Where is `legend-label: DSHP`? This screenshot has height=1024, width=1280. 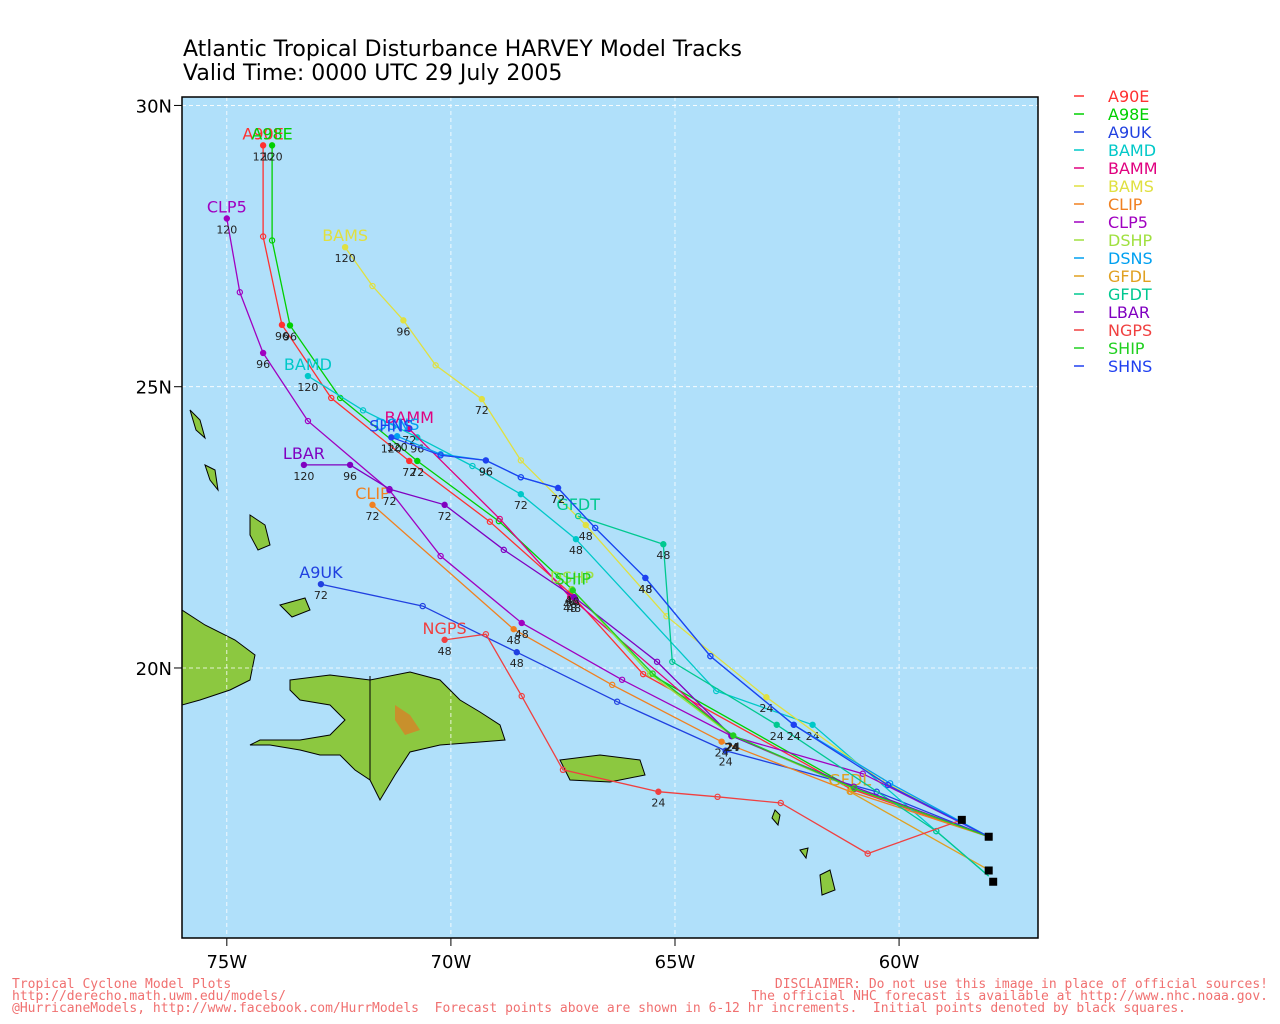
legend-label: DSHP is located at coordinates (1130, 240).